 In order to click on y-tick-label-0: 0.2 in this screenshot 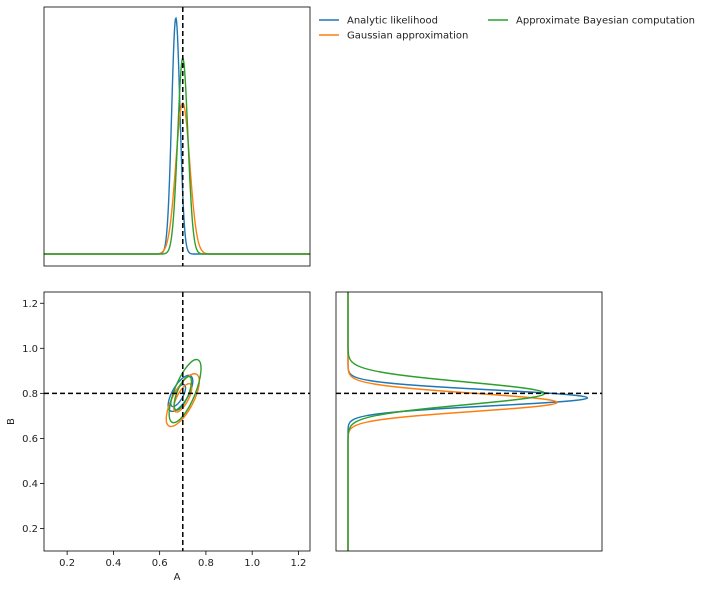, I will do `click(30, 529)`.